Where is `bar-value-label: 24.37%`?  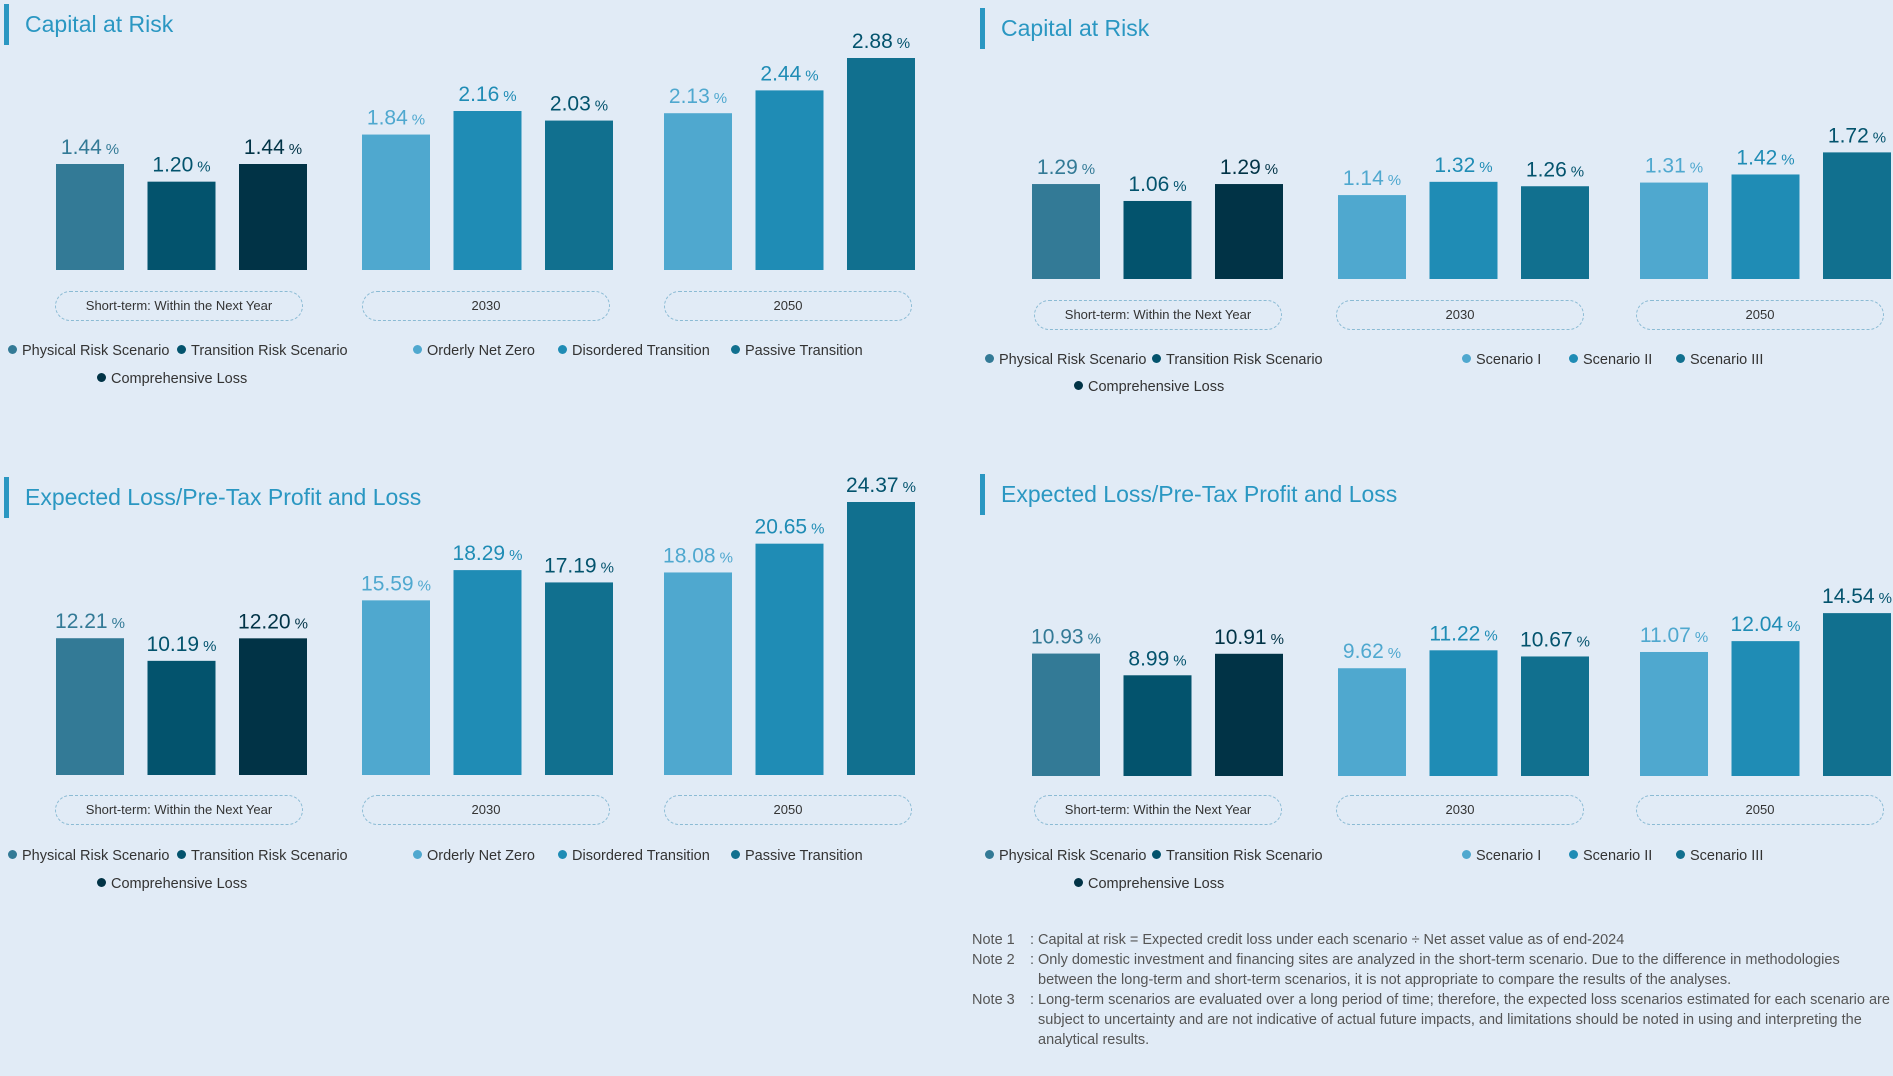 bar-value-label: 24.37% is located at coordinates (881, 485).